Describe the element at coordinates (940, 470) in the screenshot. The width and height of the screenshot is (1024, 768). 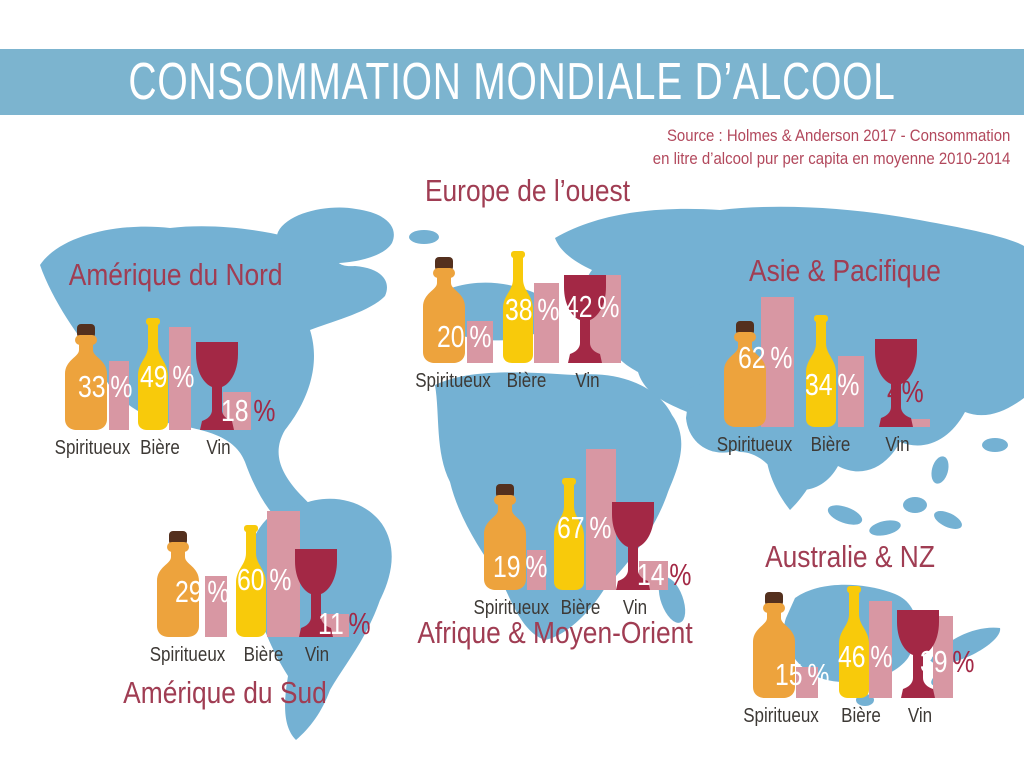
I see `island-philippines` at that location.